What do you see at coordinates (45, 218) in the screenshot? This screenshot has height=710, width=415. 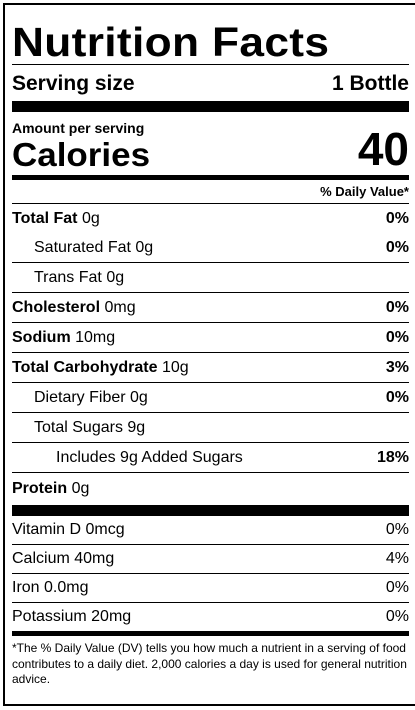 I see `nutrient-name: Total Fat` at bounding box center [45, 218].